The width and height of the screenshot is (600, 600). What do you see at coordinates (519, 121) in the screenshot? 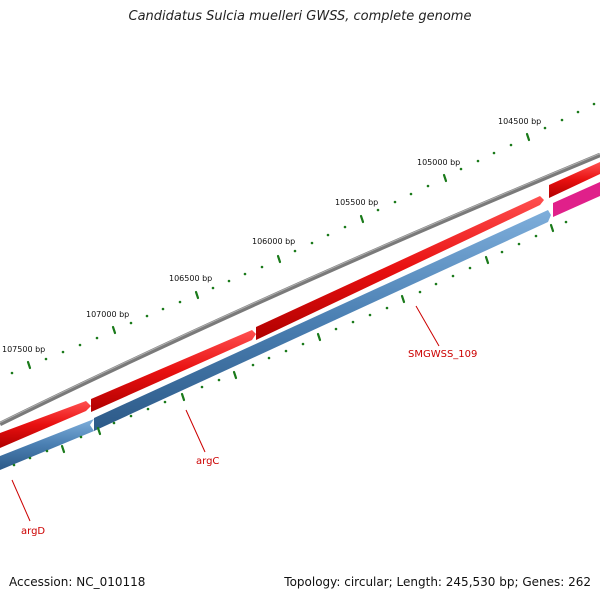
I see `scale-label: 104500 bp` at bounding box center [519, 121].